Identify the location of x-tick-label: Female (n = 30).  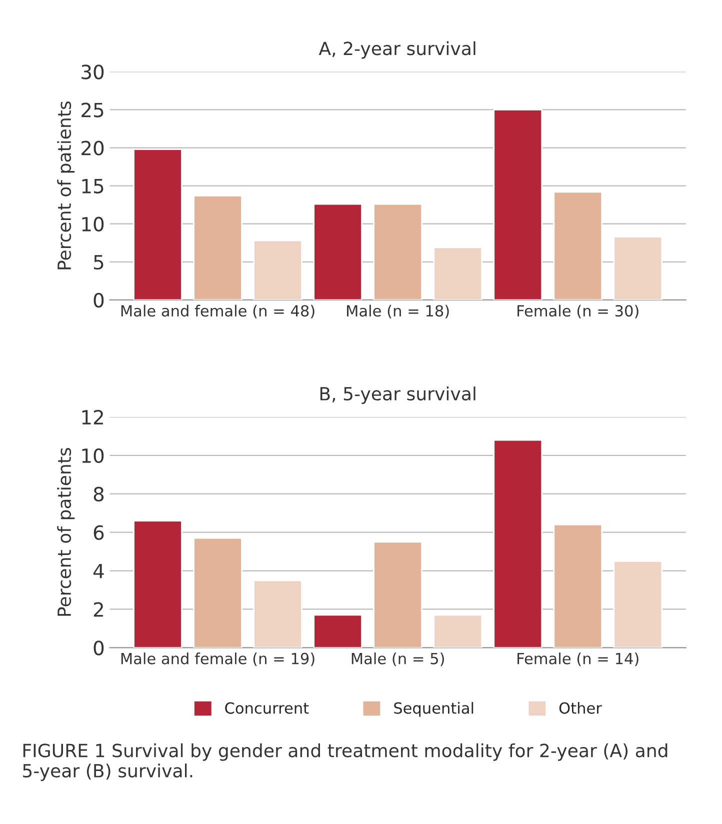
(578, 311).